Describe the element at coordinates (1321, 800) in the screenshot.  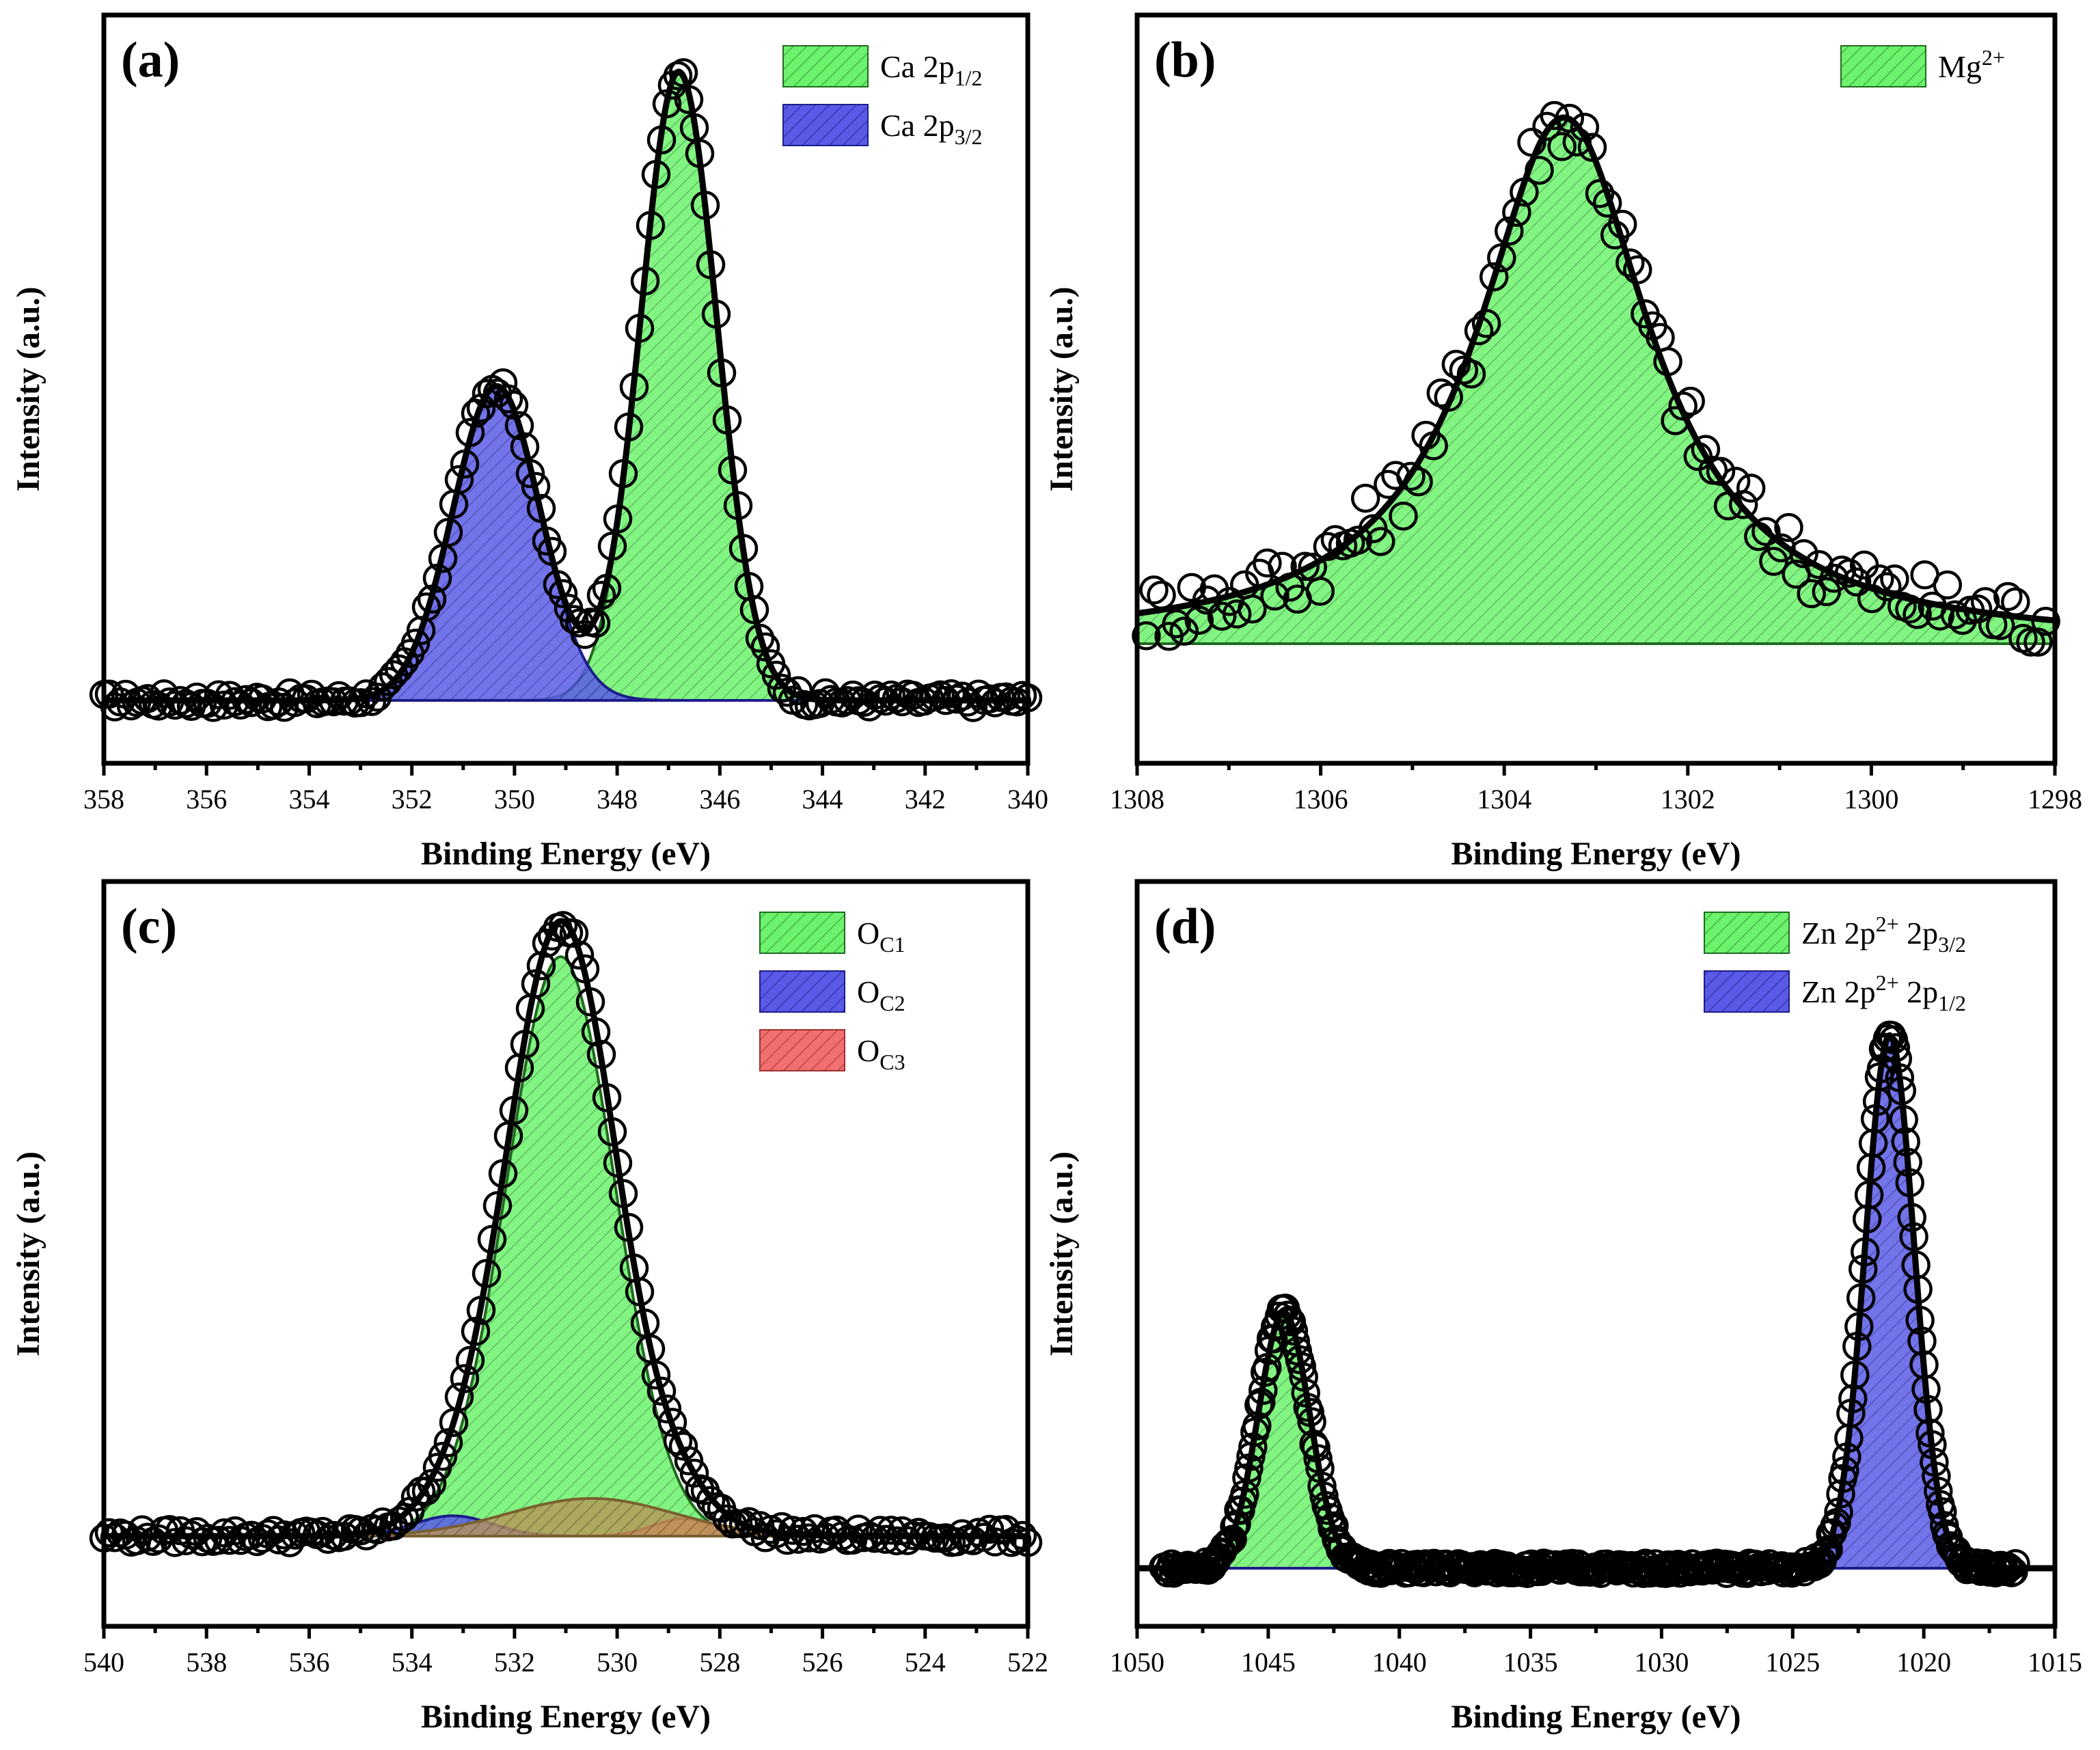
I see `x-tick-label: 1306` at that location.